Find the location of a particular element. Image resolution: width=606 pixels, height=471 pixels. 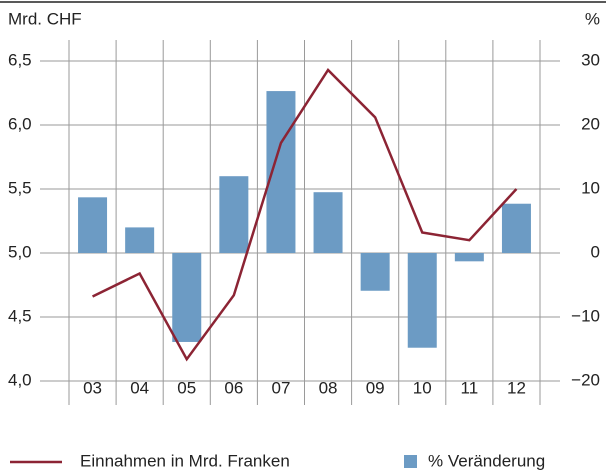

y-tick-label: 5,5 is located at coordinates (20, 187).